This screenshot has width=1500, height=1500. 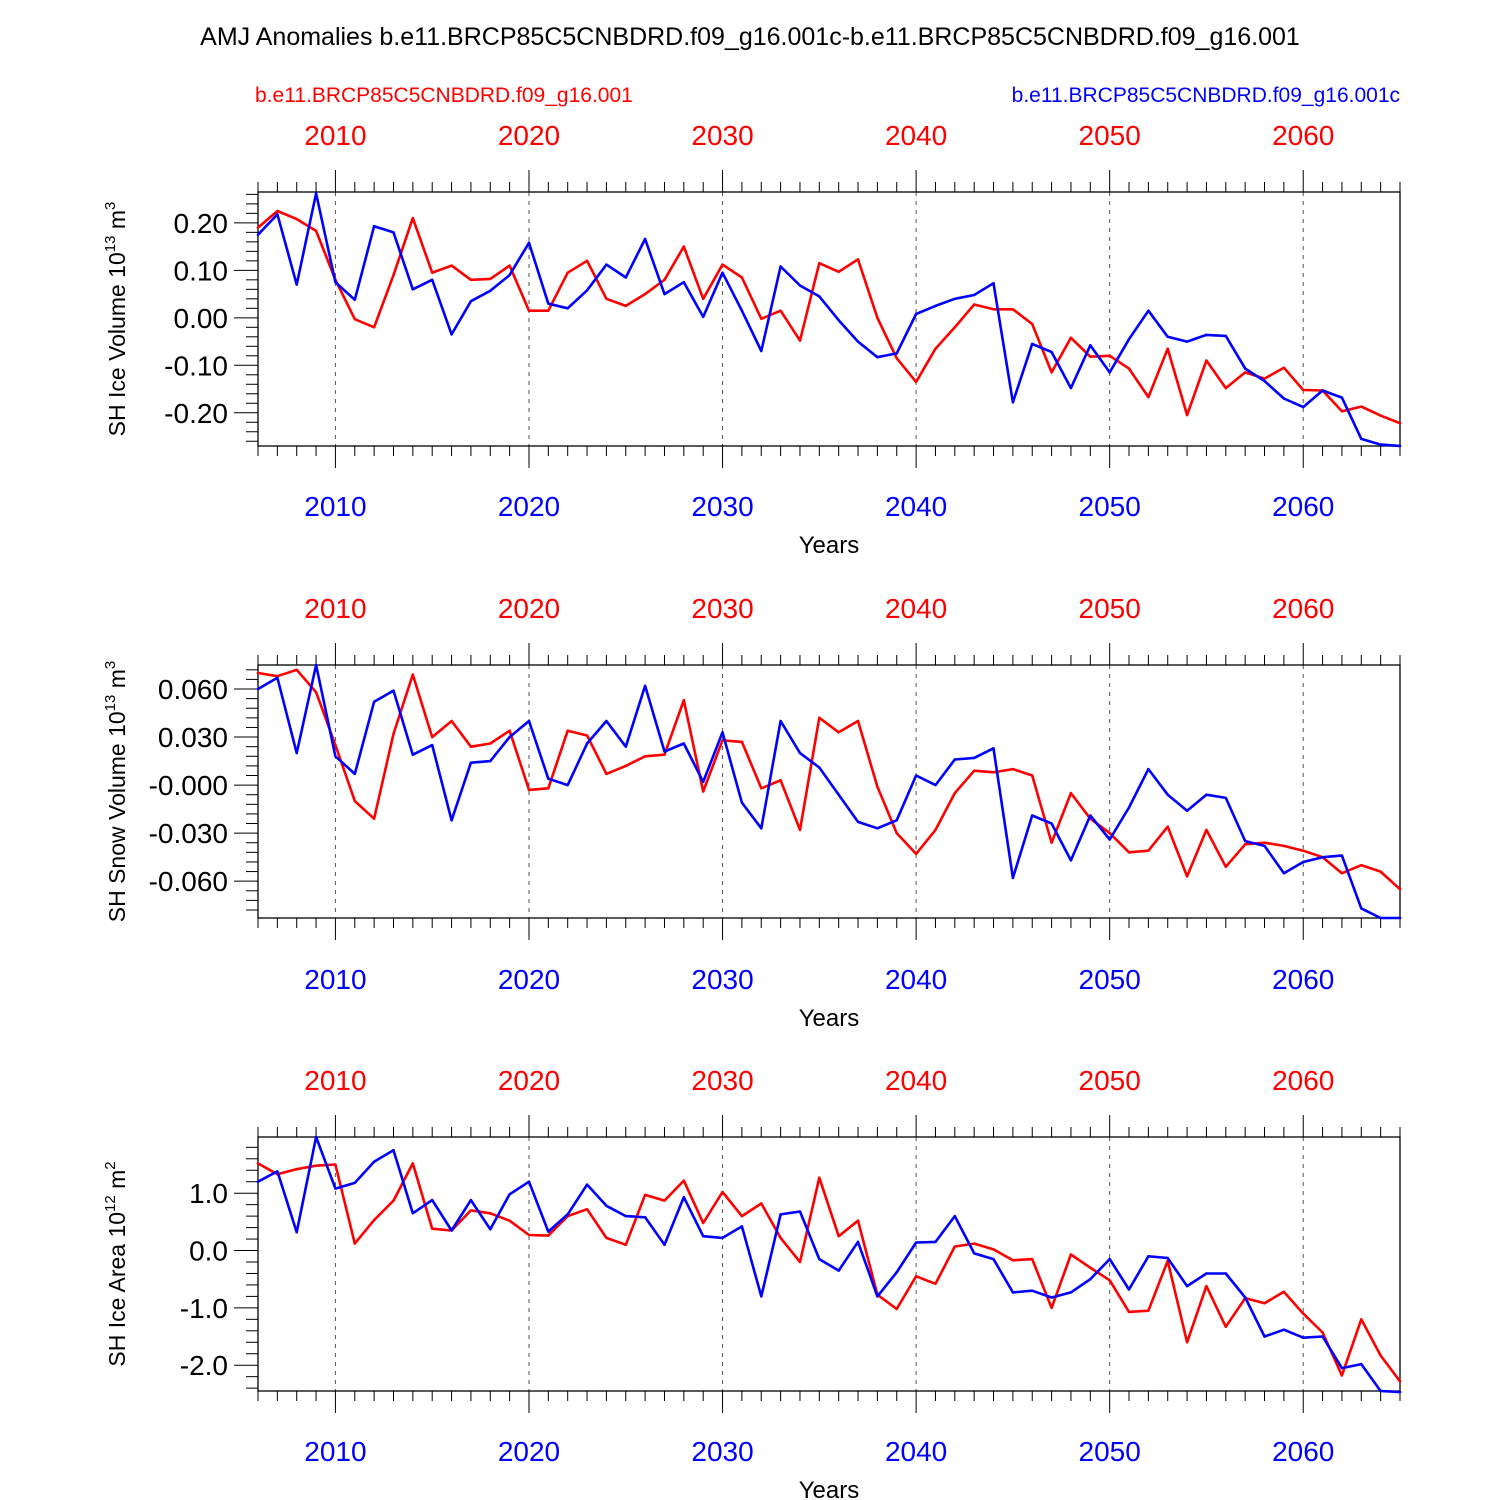 What do you see at coordinates (117, 223) in the screenshot?
I see `y-axis-title-unit: m` at bounding box center [117, 223].